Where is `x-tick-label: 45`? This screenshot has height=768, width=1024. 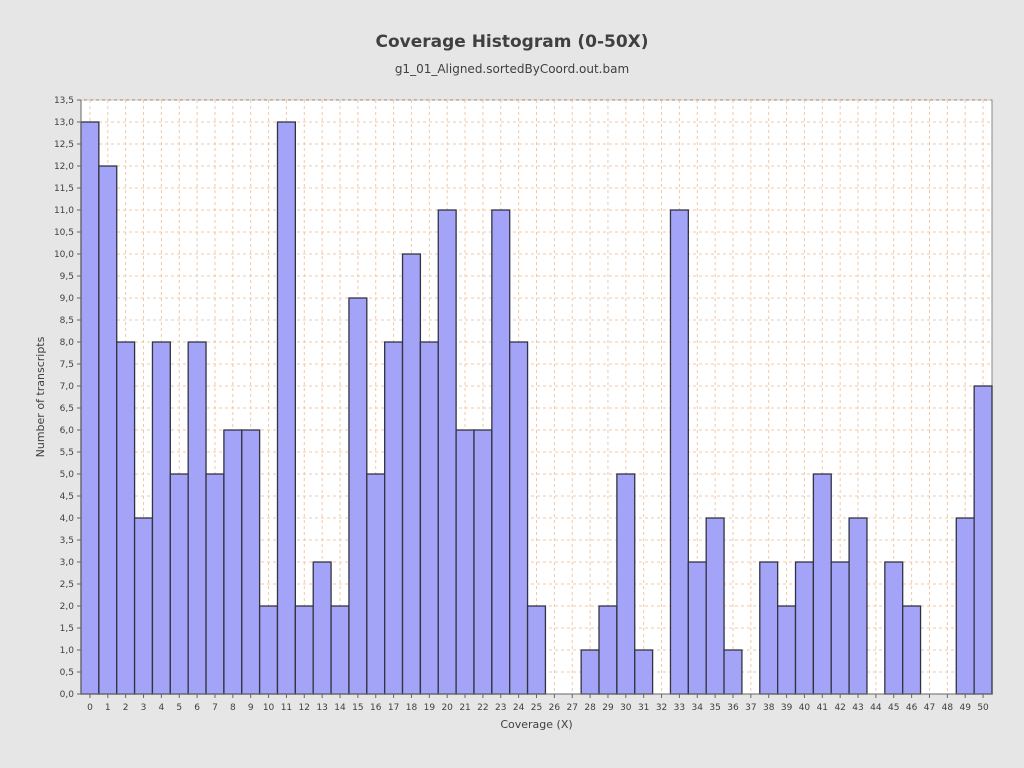
x-tick-label: 45 is located at coordinates (893, 708).